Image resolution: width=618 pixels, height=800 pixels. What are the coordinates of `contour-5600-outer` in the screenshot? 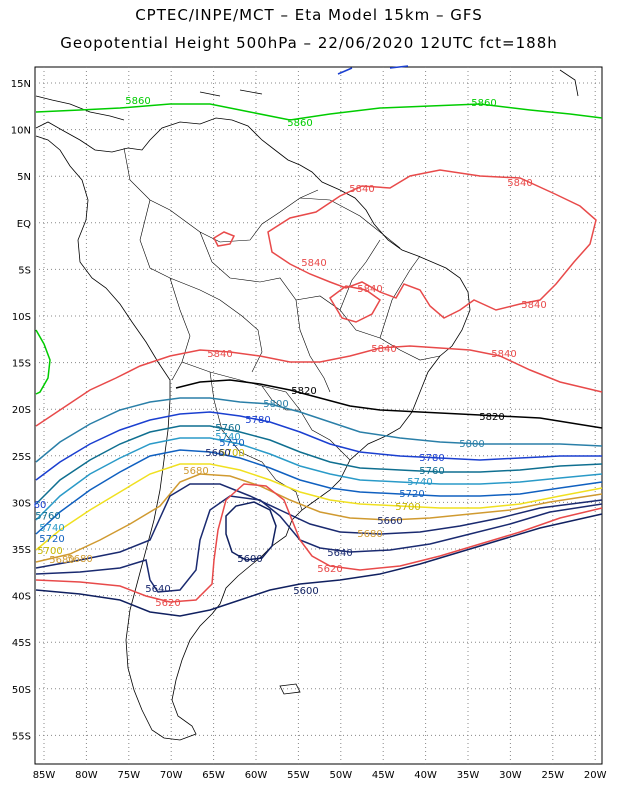 It's located at (319, 565).